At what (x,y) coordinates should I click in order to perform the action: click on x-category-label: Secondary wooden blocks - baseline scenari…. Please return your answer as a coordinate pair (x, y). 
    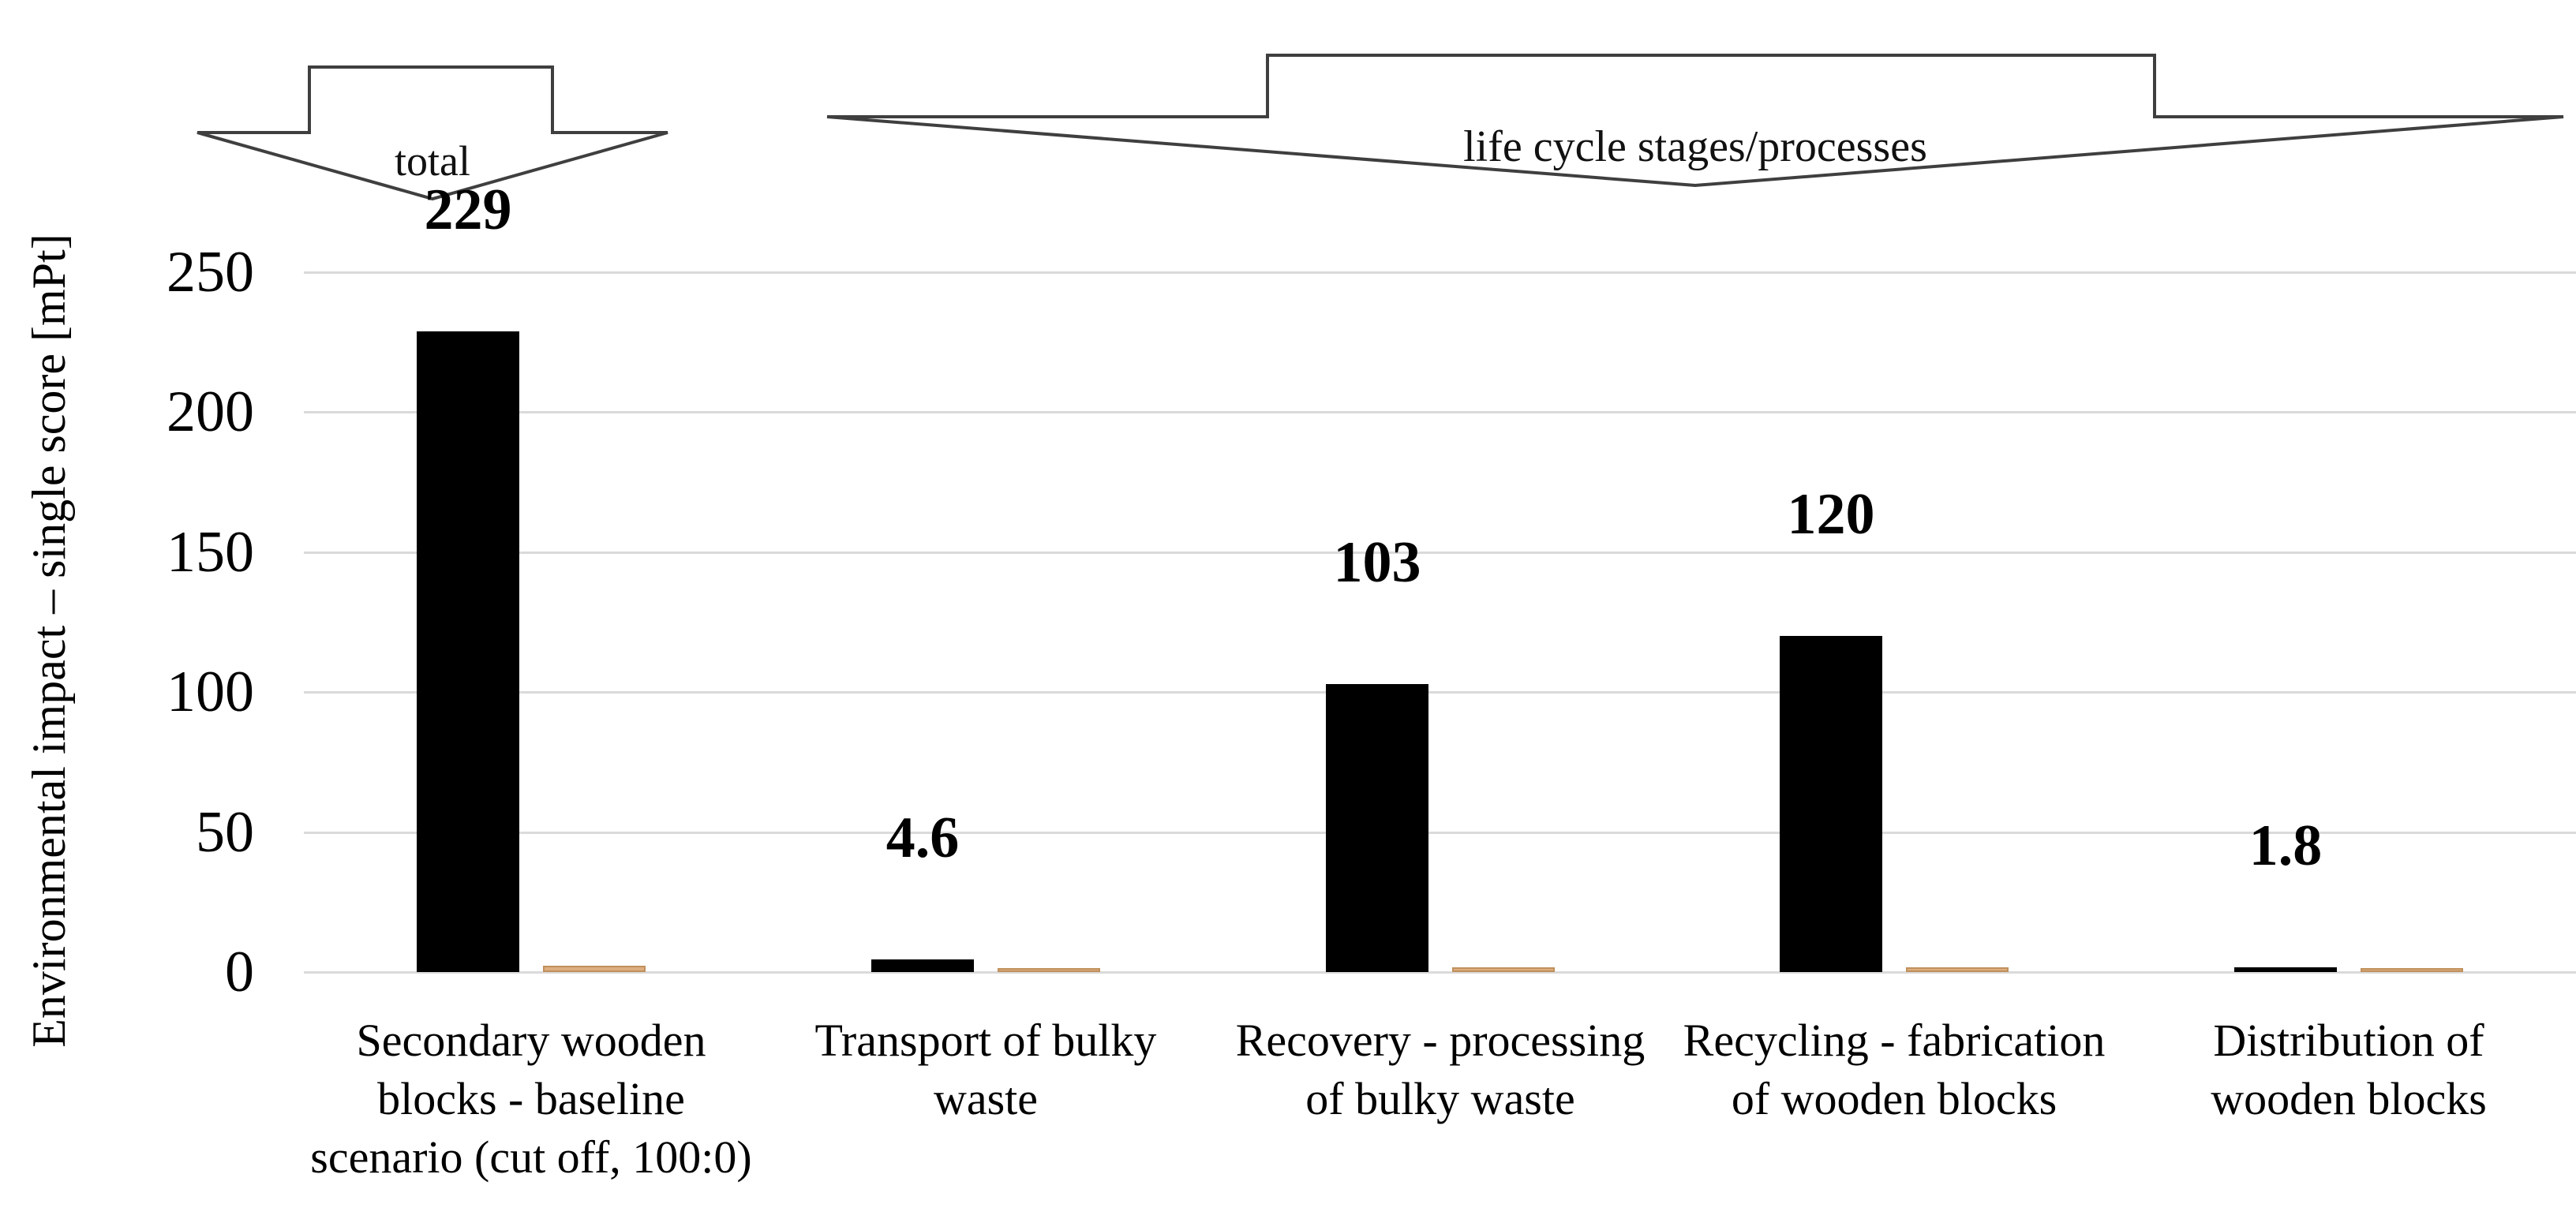
    Looking at the image, I should click on (531, 1099).